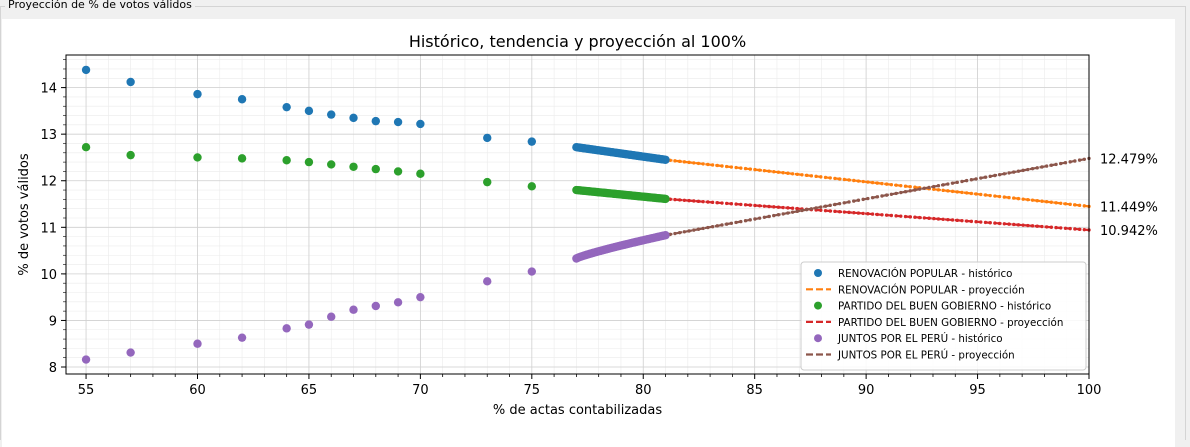  I want to click on group-box-title: Proyección de % de votos válidos, so click(100, 5).